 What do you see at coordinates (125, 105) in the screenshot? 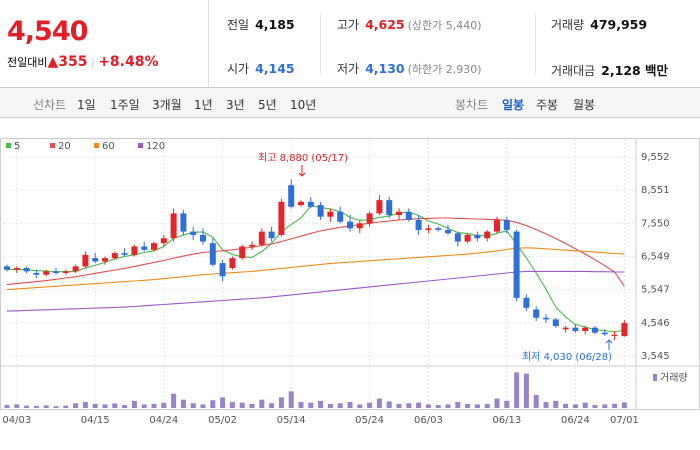
I see `tab: 1주일` at bounding box center [125, 105].